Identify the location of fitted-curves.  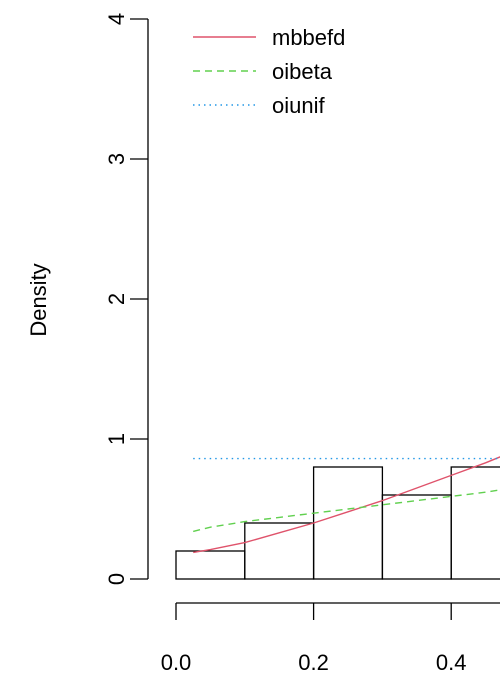
(346, 505).